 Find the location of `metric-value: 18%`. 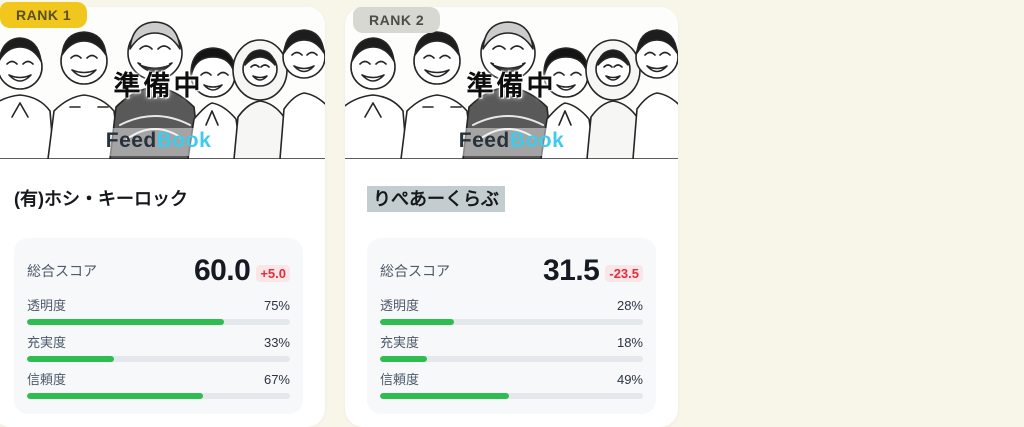

metric-value: 18% is located at coordinates (629, 343).